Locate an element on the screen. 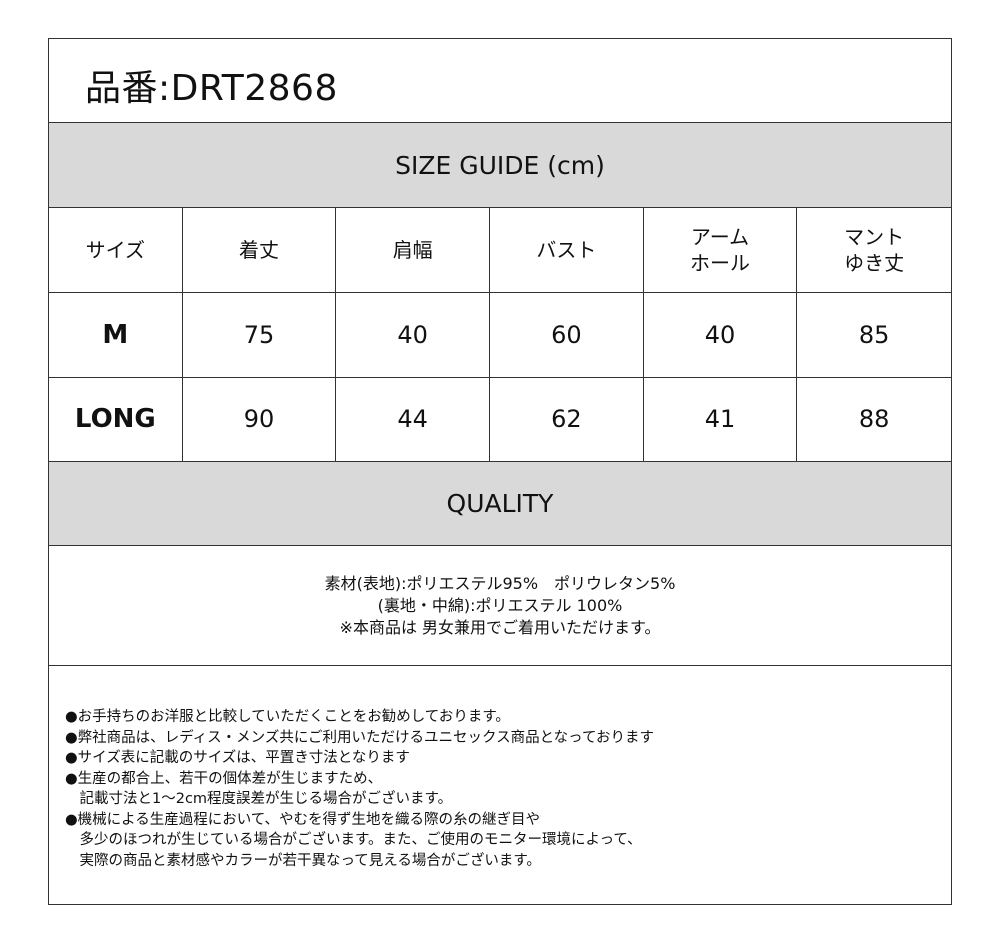 Image resolution: width=1000 pixels, height=943 pixels. table-row: LONG 90 44 62 41 88 is located at coordinates (500, 419).